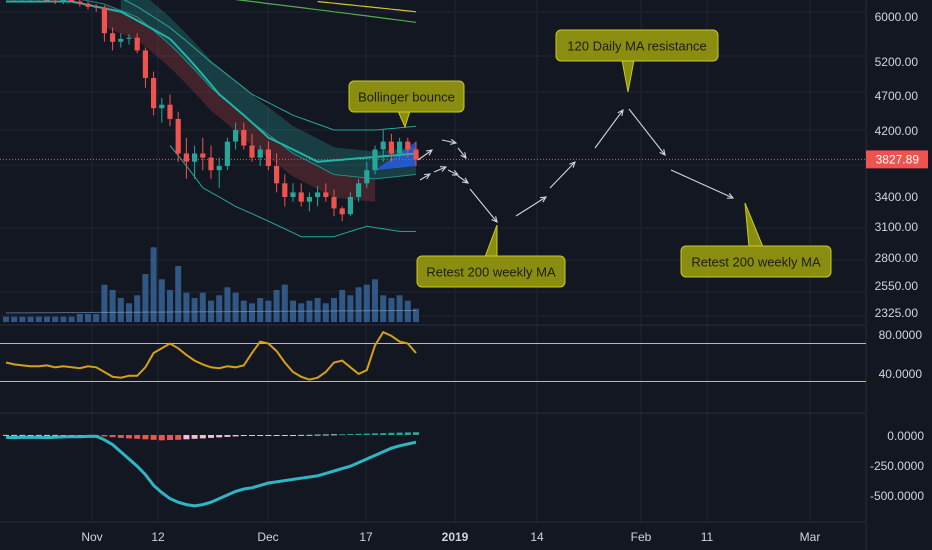 This screenshot has width=932, height=550. I want to click on time-axis: Nov 12 Dec 17 2019 14 Feb 11 Mar, so click(450, 537).